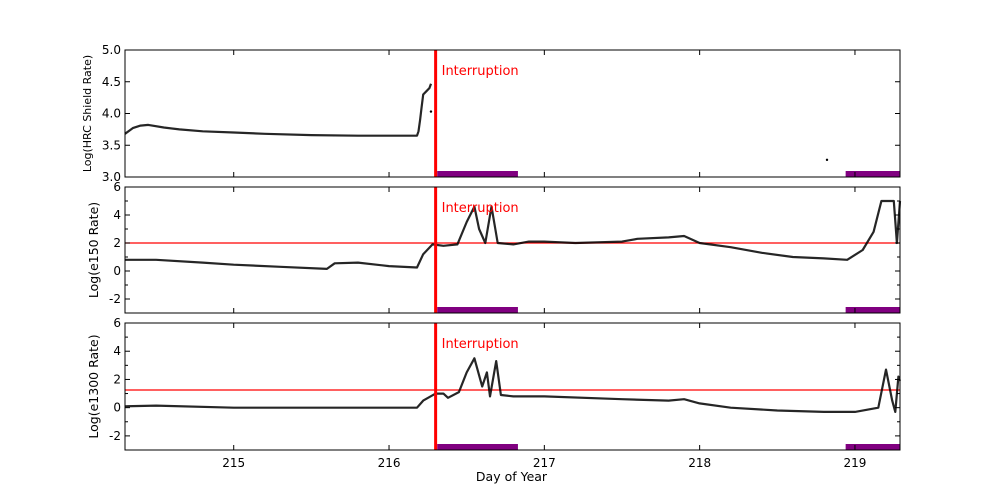 Image resolution: width=1000 pixels, height=504 pixels. I want to click on x-axis-label: Day of Year, so click(512, 476).